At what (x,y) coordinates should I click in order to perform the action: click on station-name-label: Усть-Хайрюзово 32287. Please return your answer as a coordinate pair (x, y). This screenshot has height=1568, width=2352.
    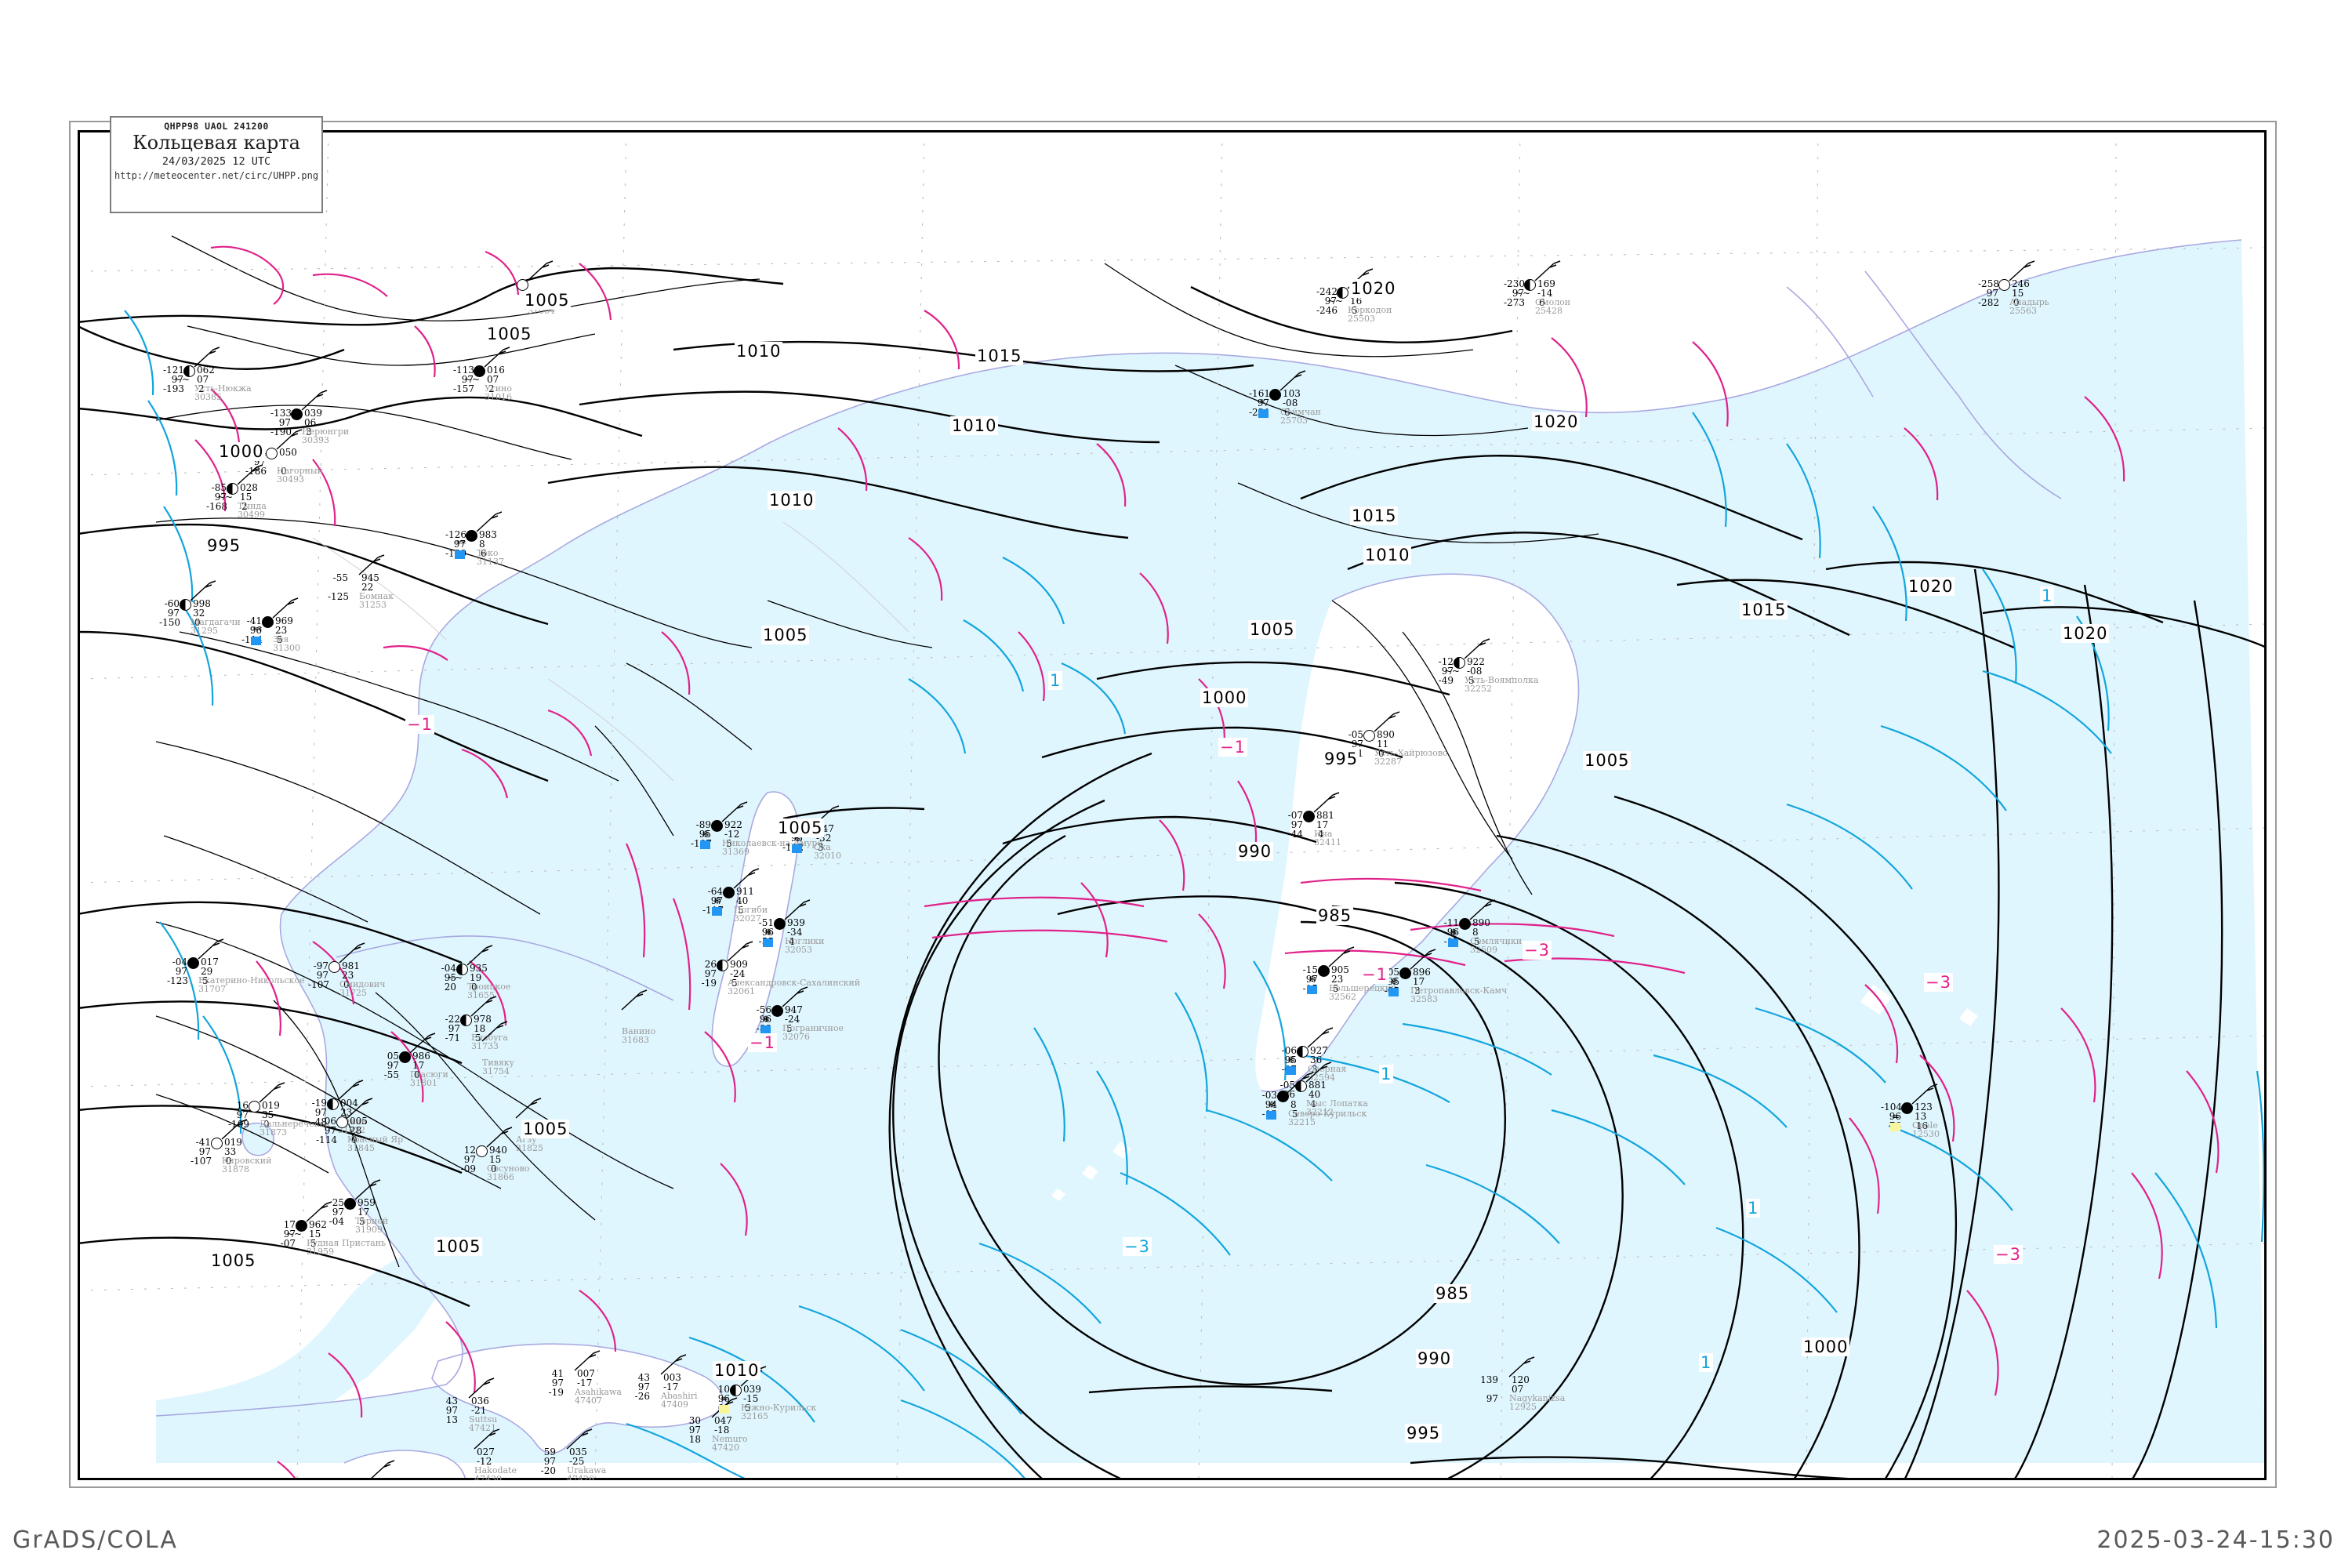
    Looking at the image, I should click on (1411, 757).